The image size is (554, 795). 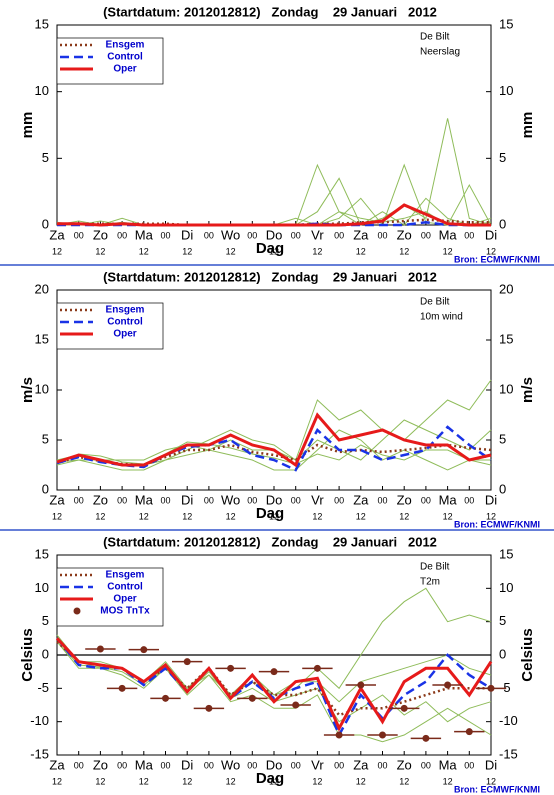 I want to click on y2-tick-label: -10, so click(x=508, y=720).